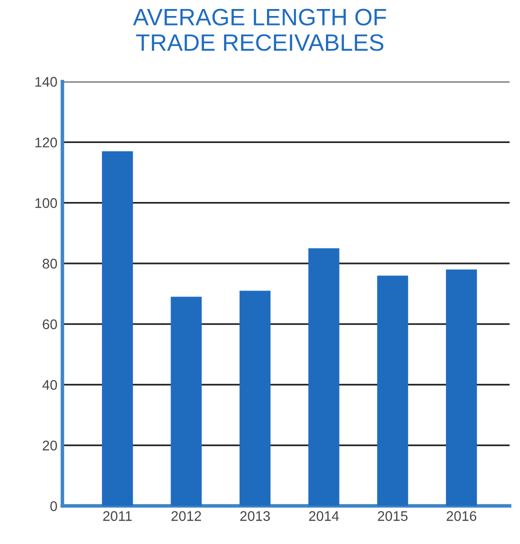 This screenshot has width=520, height=544. Describe the element at coordinates (324, 516) in the screenshot. I see `x-tick-label: 2014` at that location.